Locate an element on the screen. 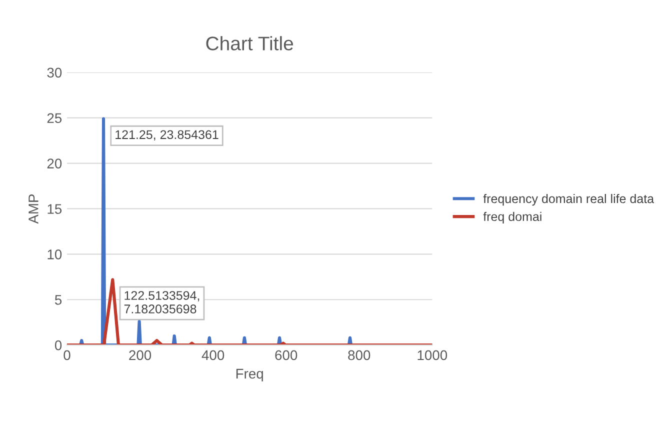 The width and height of the screenshot is (670, 426). legend-label: frequency domain real life data is located at coordinates (568, 200).